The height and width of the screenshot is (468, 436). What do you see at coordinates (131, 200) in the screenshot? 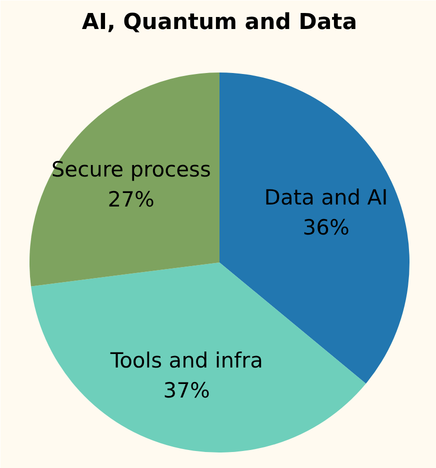
I see `data-label: 27%` at bounding box center [131, 200].